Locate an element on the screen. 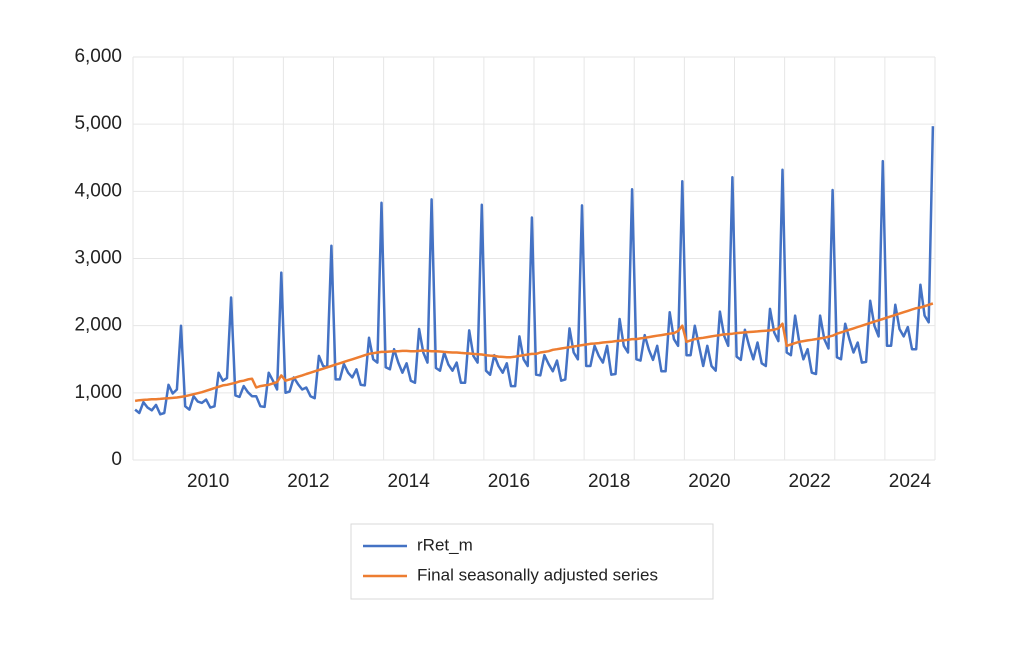 The height and width of the screenshot is (648, 1022). x-tick-label: 2012 is located at coordinates (308, 481).